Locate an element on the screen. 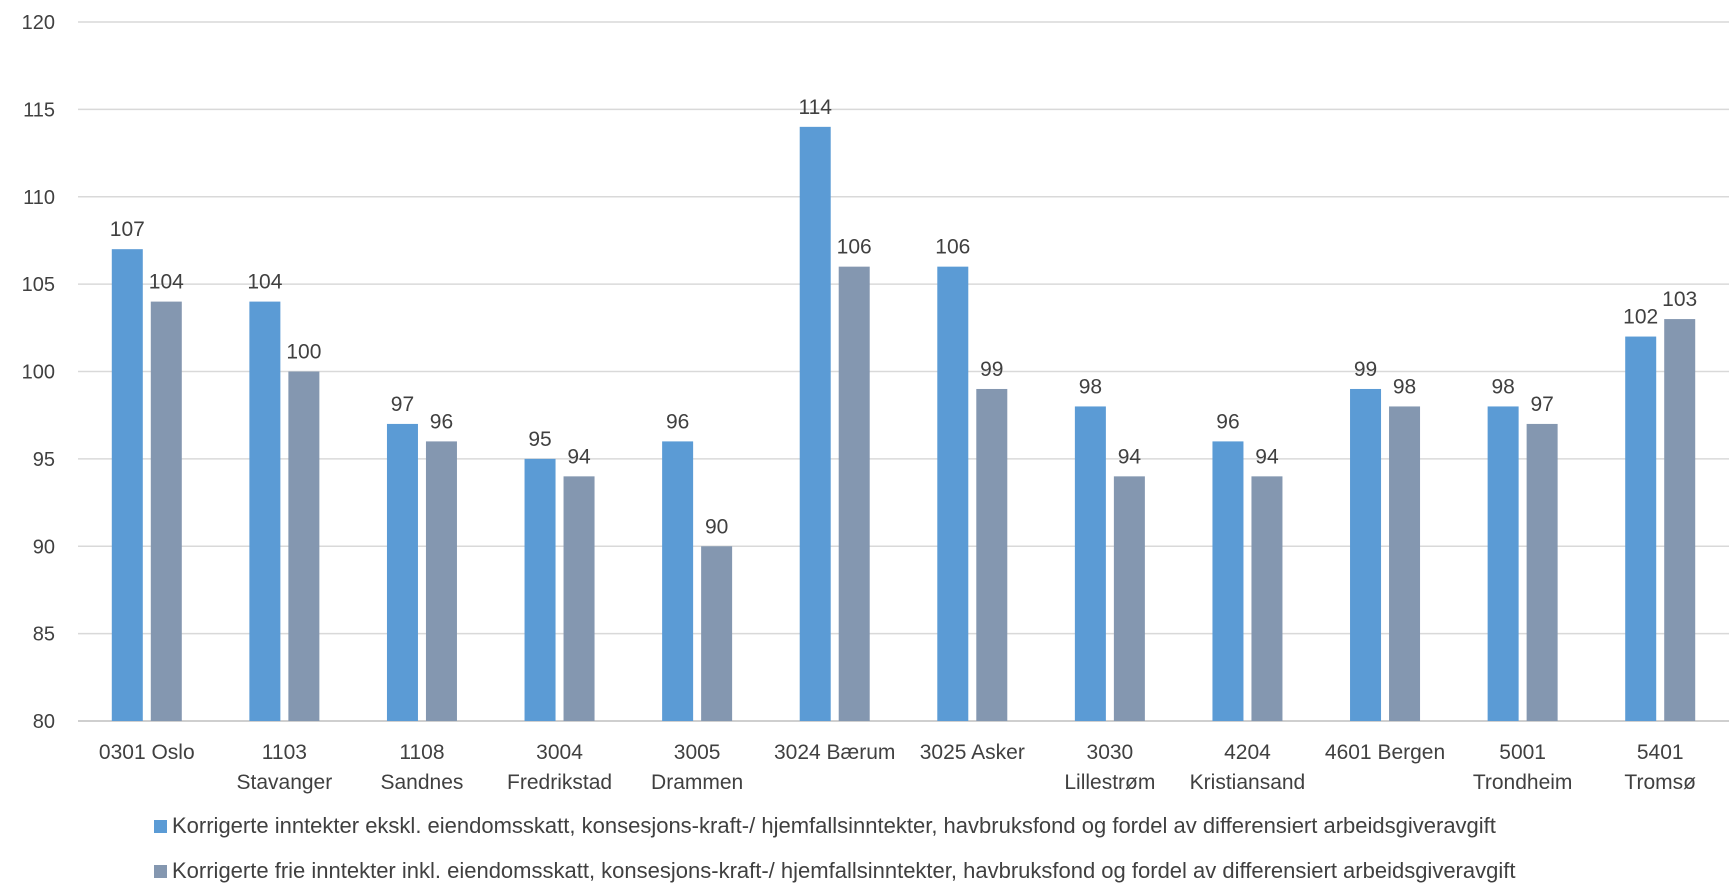  y-tick-label-105: 105 is located at coordinates (38, 285).